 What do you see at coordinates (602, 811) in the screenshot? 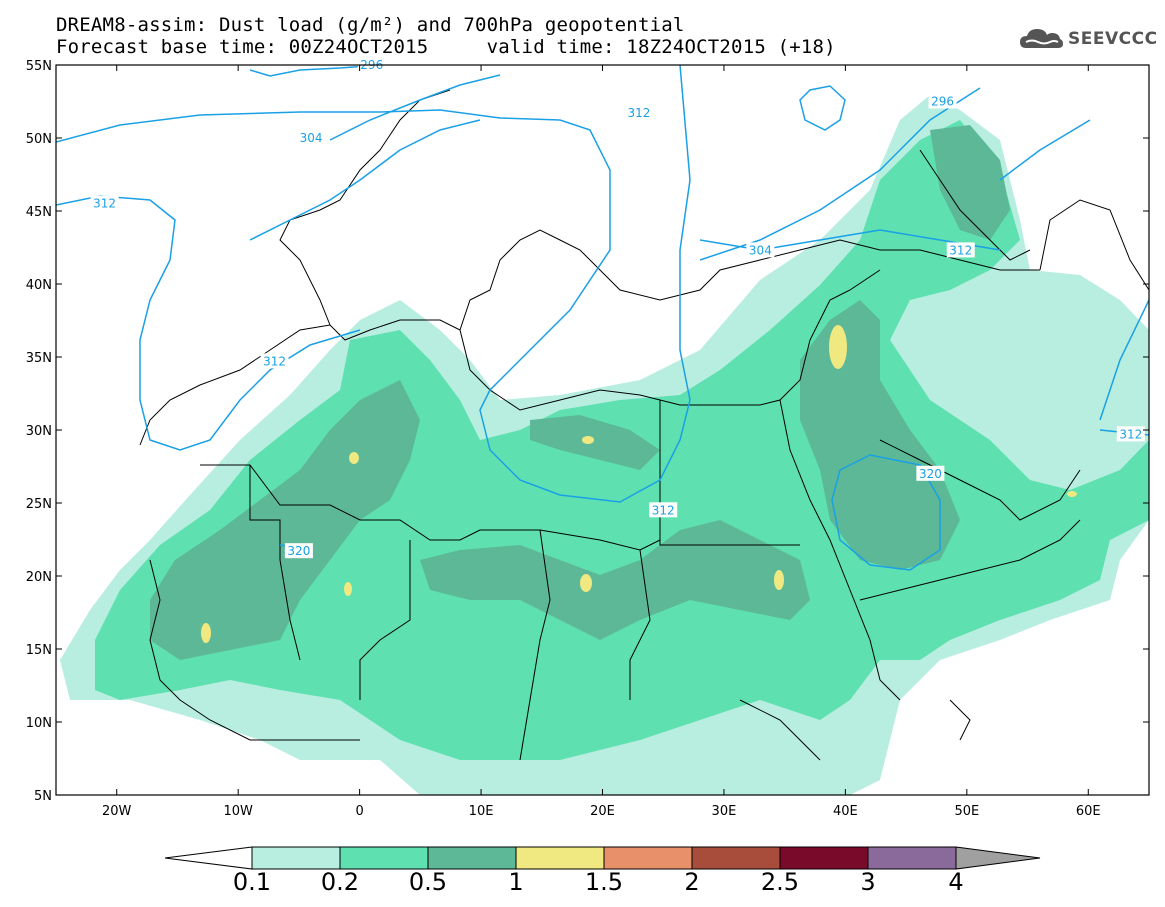
I see `lon-label: 20E` at bounding box center [602, 811].